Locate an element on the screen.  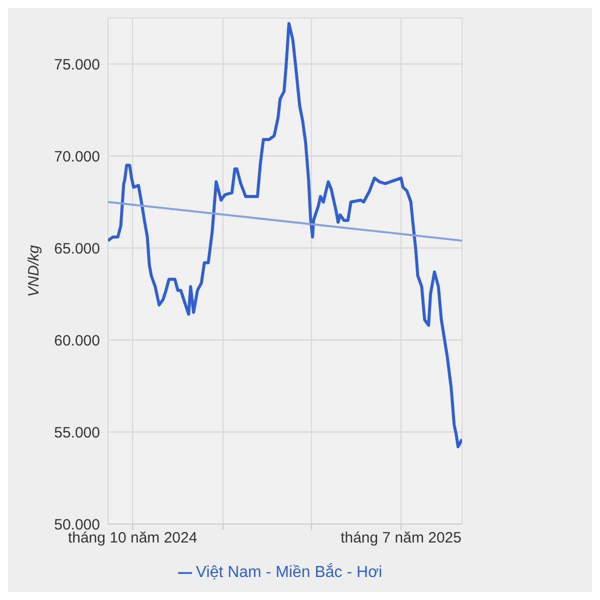
y-tick-label: 75.000 is located at coordinates (77, 65).